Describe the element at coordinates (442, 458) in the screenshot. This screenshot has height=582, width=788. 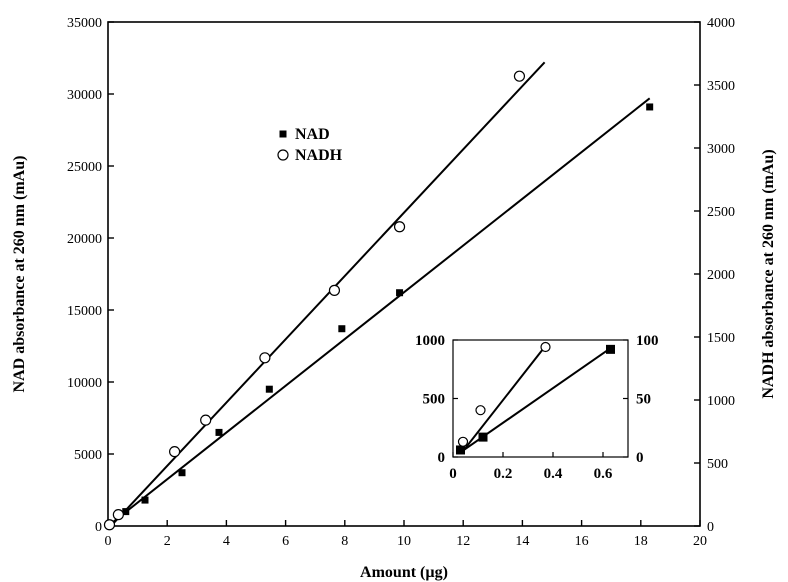
I see `inset-y-tick-label: 0` at that location.